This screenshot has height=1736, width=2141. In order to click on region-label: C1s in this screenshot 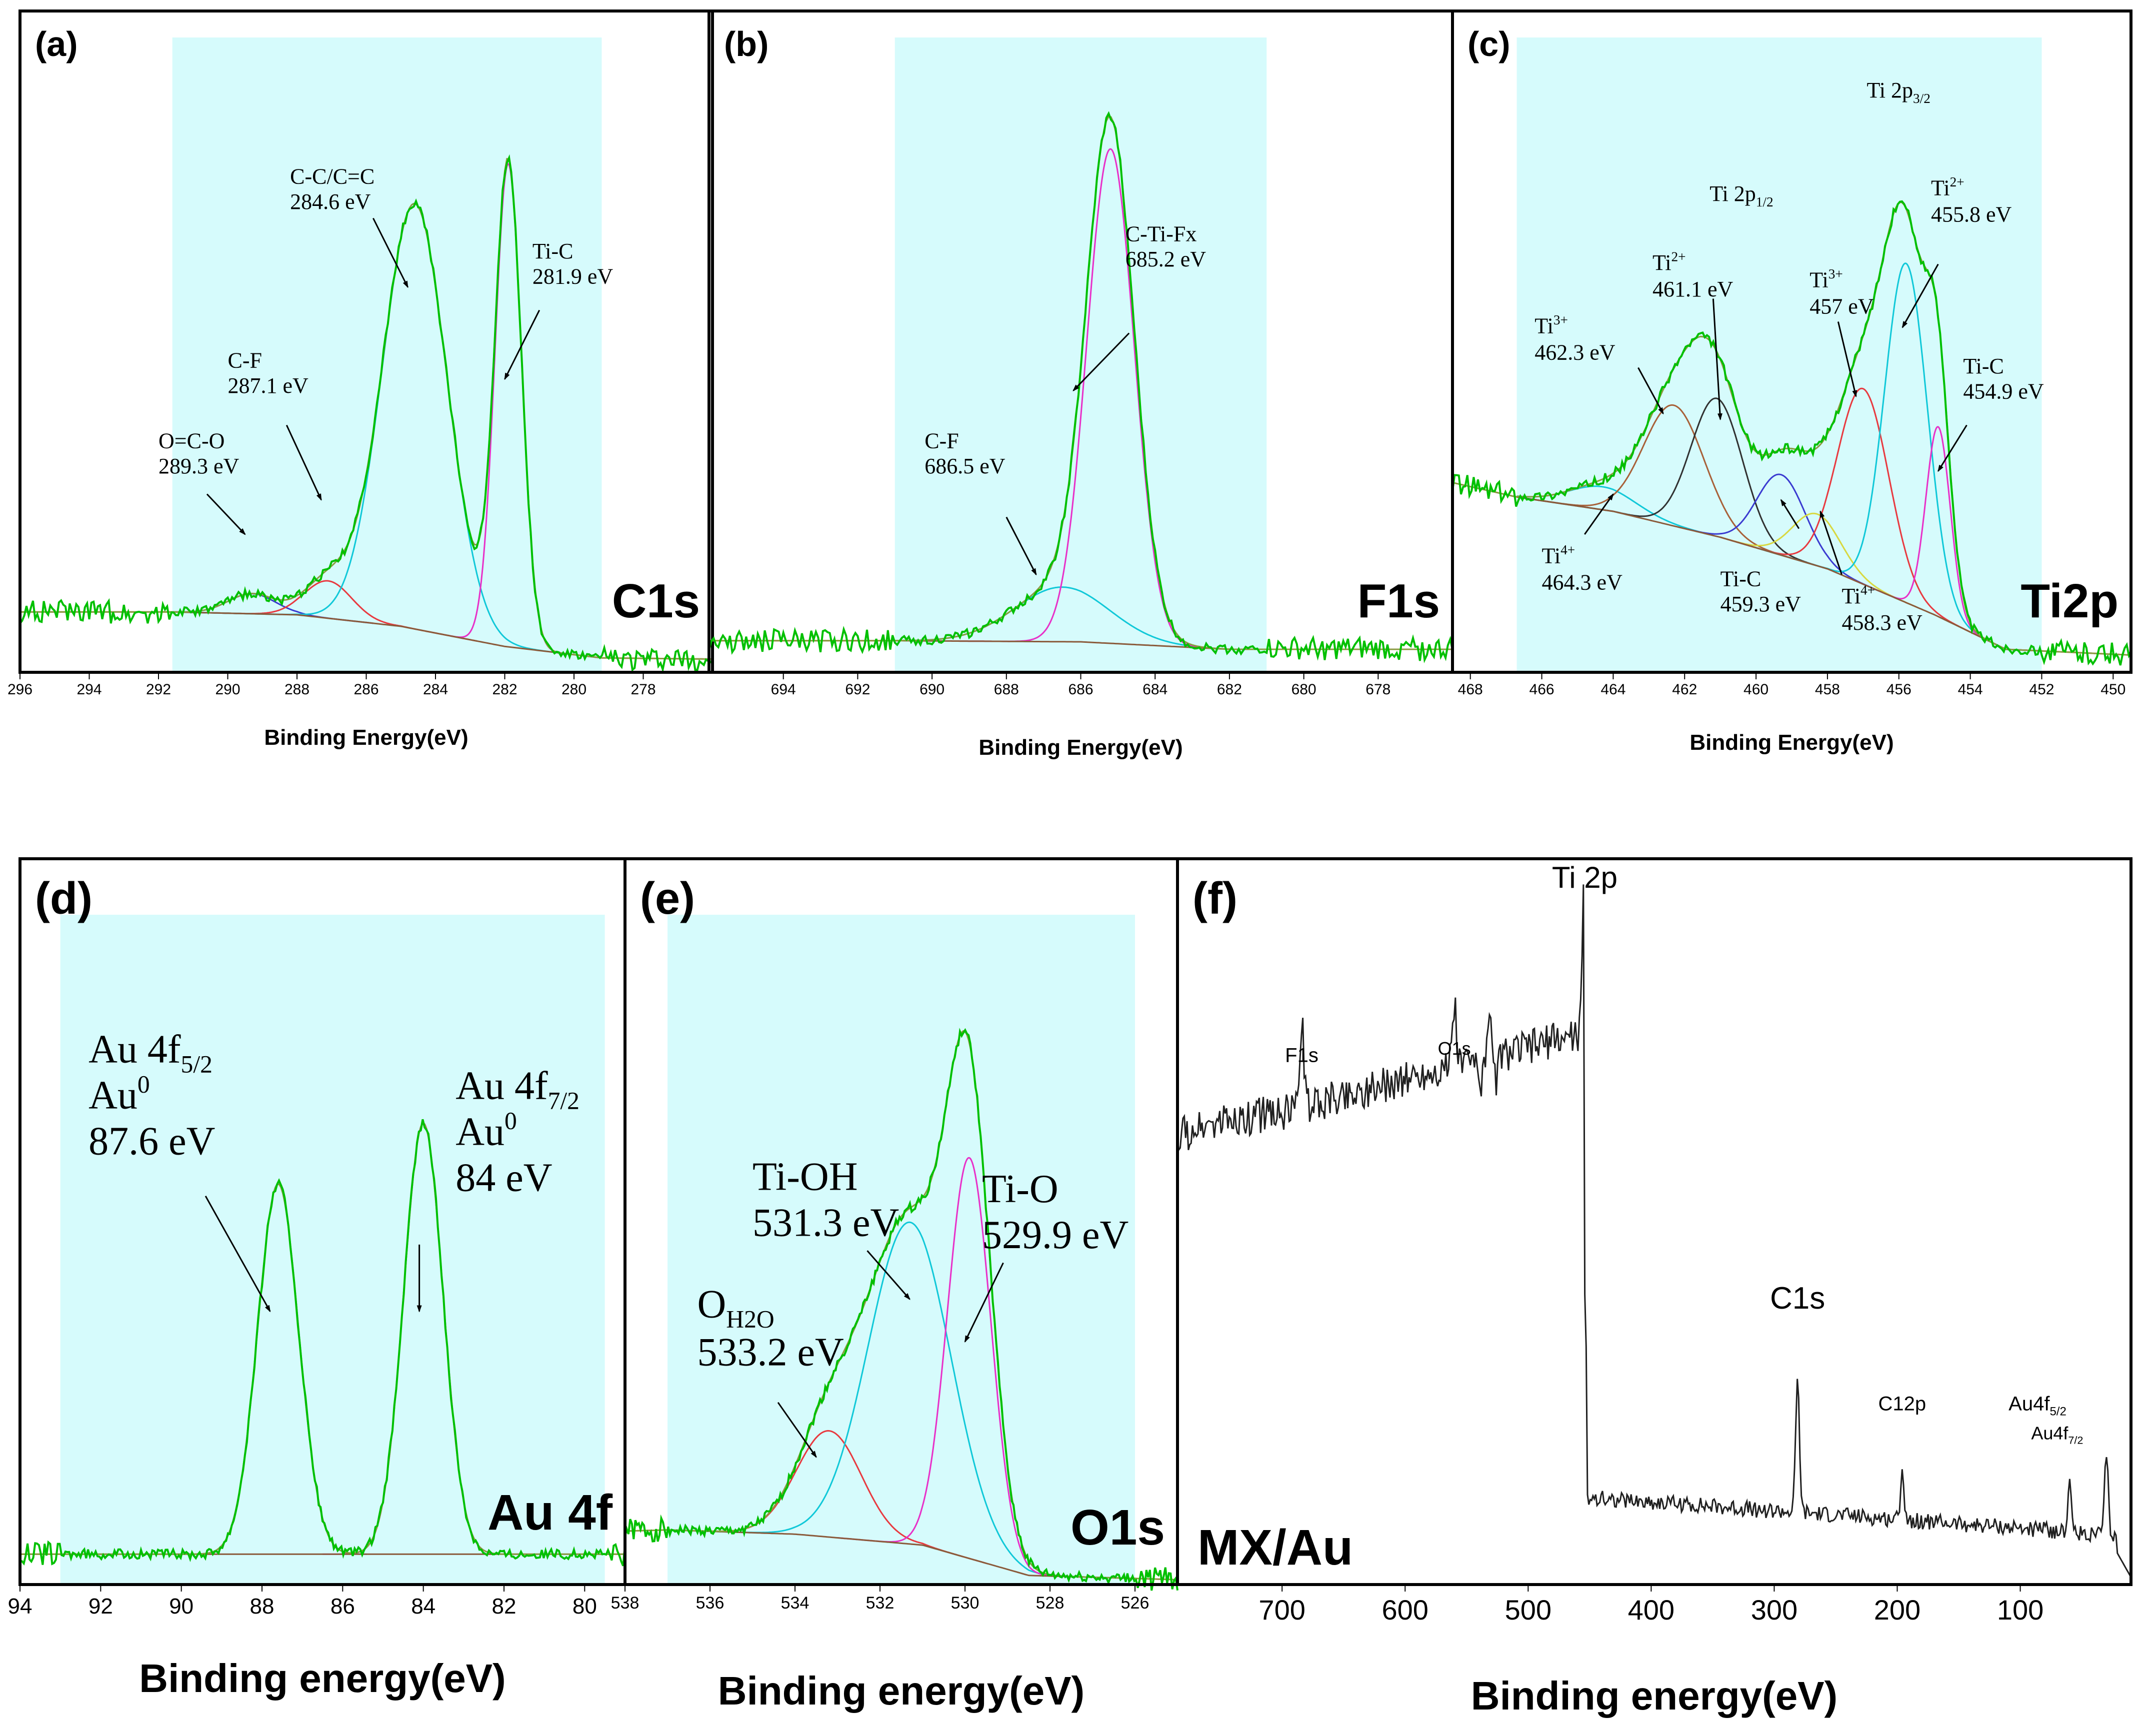, I will do `click(656, 601)`.